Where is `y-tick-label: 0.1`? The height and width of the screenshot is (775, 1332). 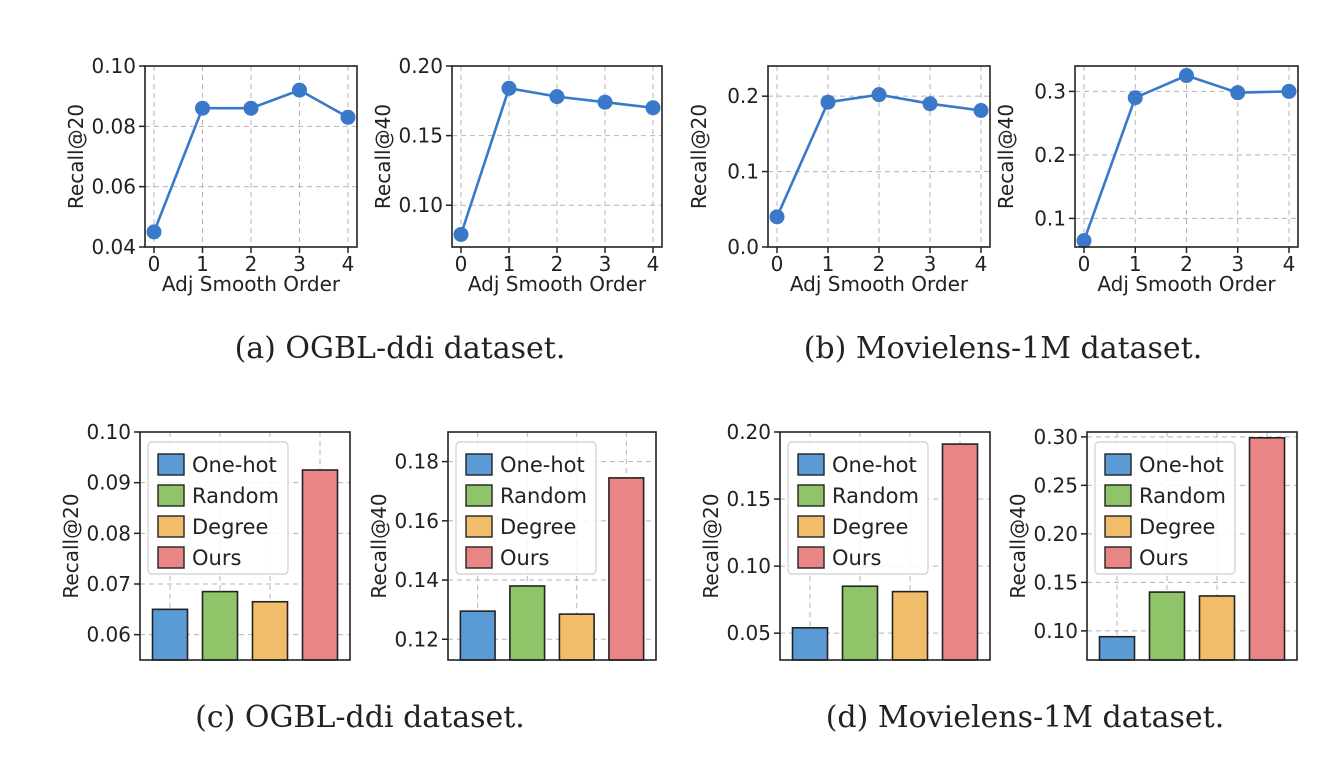 y-tick-label: 0.1 is located at coordinates (1050, 218).